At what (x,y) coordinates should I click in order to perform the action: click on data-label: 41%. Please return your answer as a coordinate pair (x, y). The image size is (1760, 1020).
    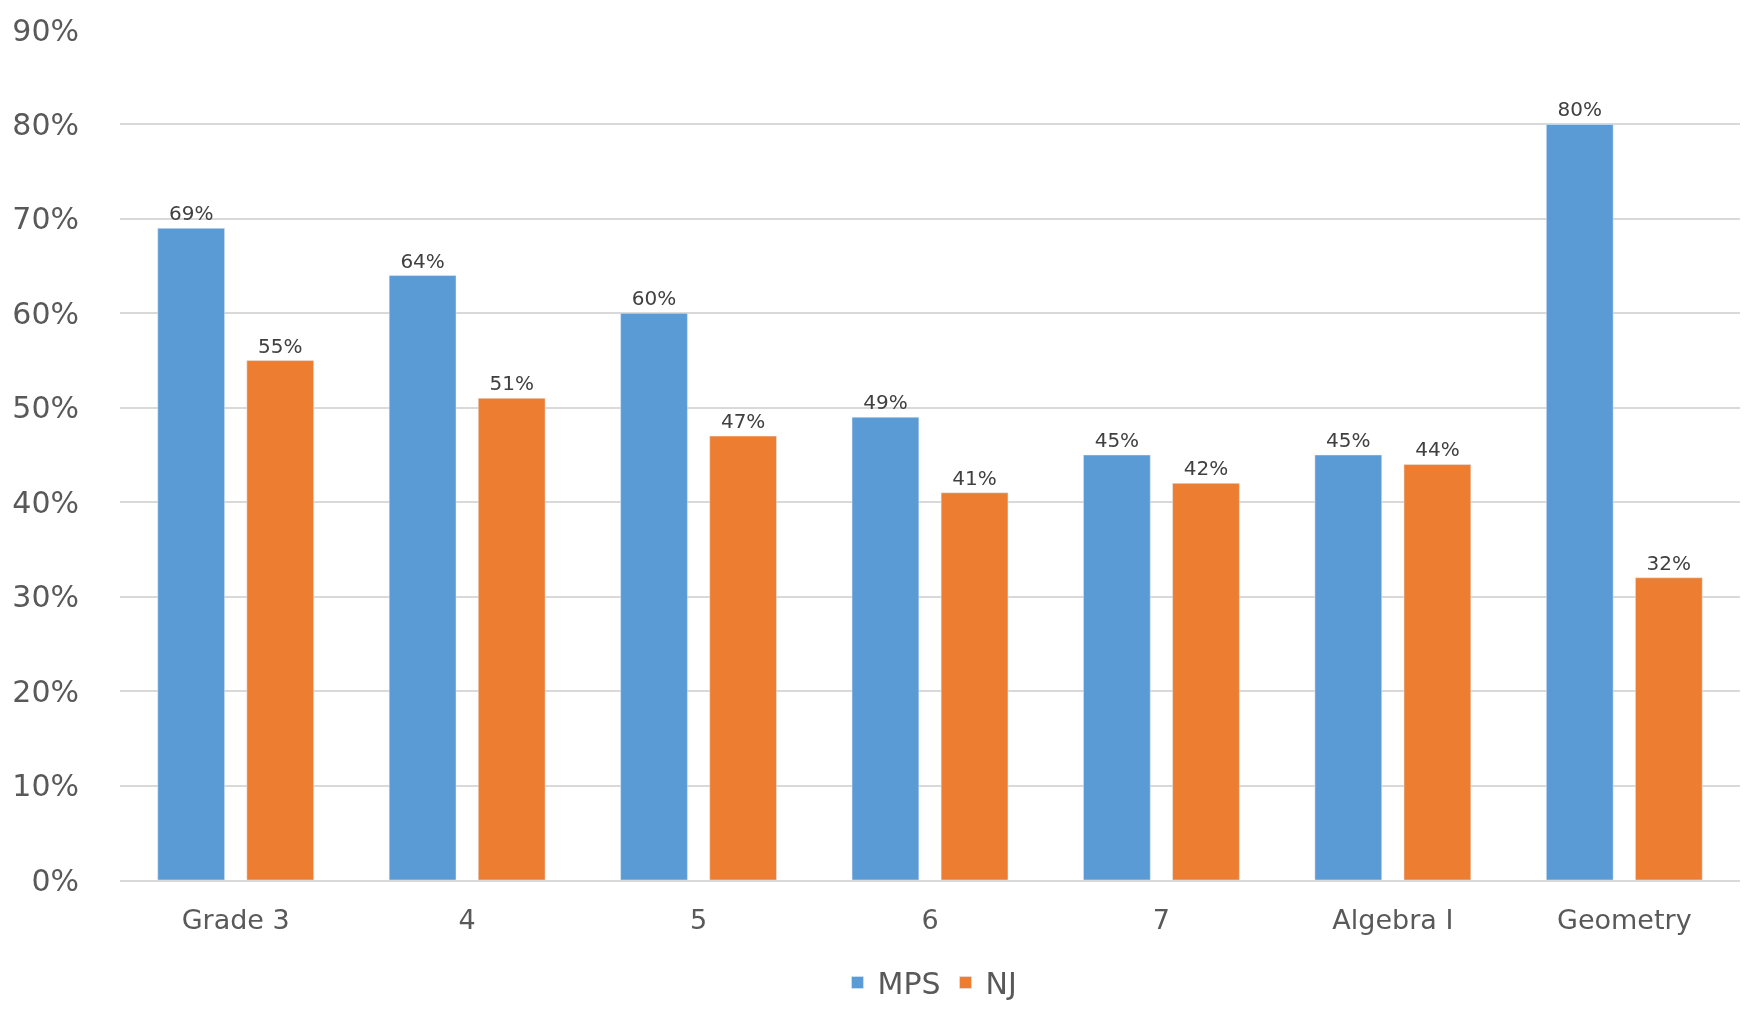
    Looking at the image, I should click on (974, 477).